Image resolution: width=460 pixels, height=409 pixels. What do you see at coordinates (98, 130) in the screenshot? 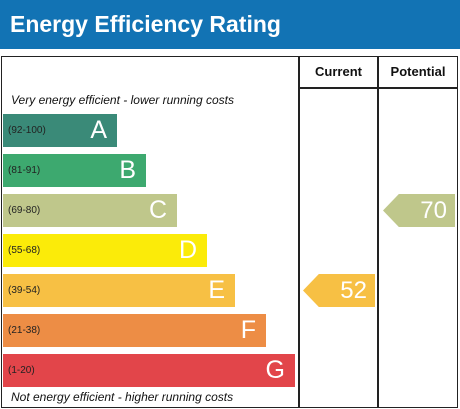
I see `rating-band-letter: A` at bounding box center [98, 130].